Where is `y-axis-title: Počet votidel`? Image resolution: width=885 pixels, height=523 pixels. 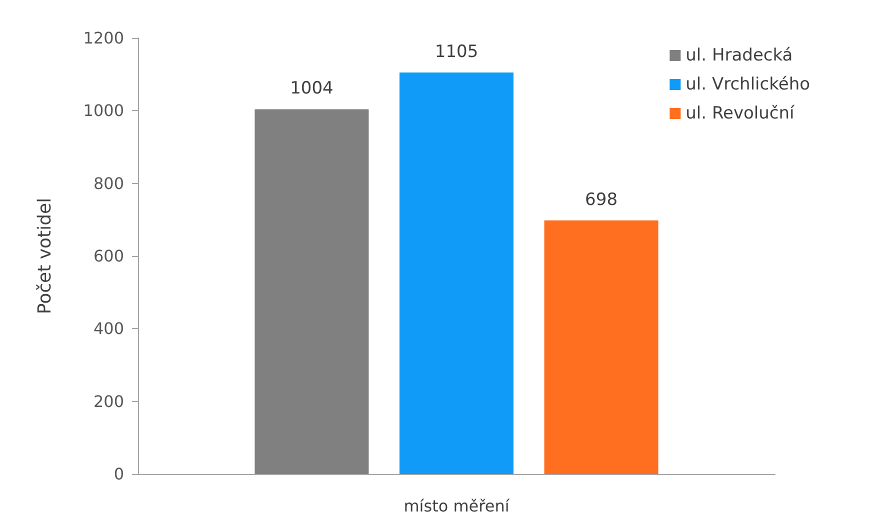
y-axis-title: Počet votidel is located at coordinates (45, 256).